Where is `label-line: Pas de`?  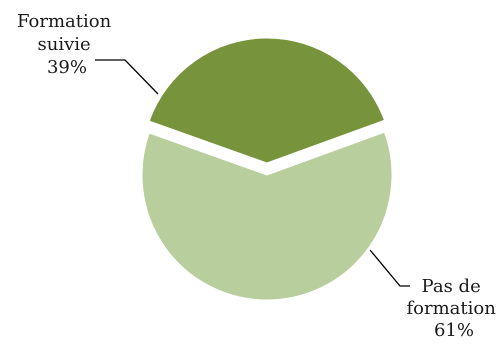
label-line: Pas de is located at coordinates (451, 286).